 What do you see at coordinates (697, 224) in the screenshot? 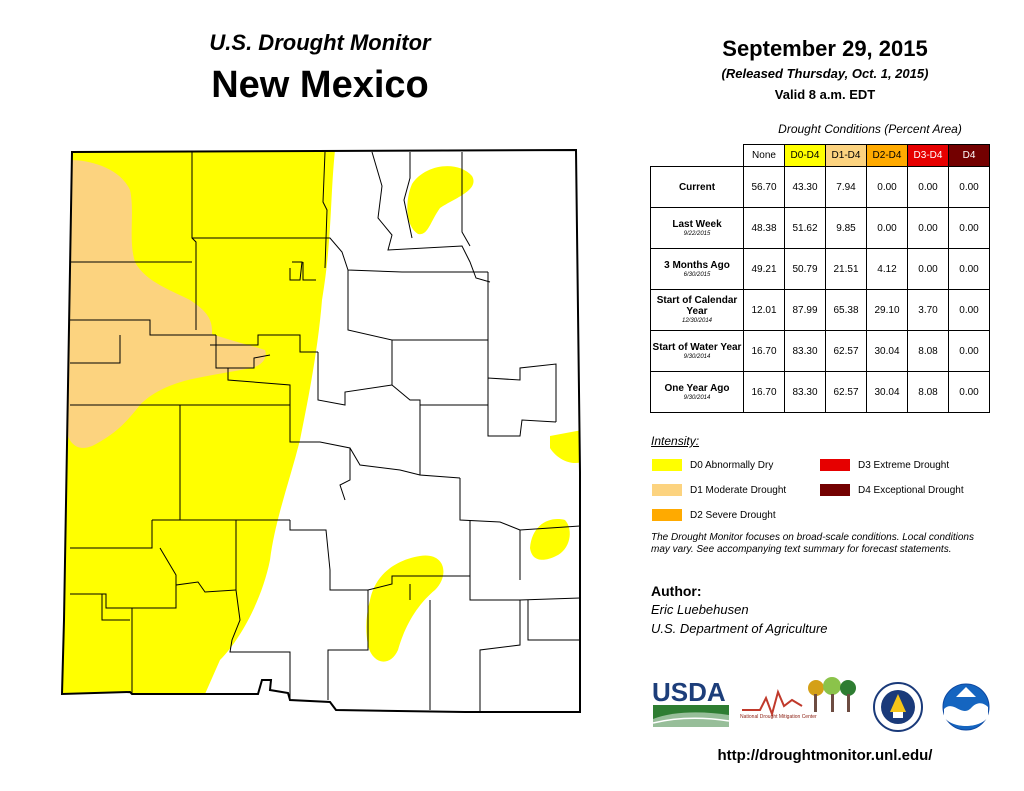
I see `row-label-text: Last Week` at bounding box center [697, 224].